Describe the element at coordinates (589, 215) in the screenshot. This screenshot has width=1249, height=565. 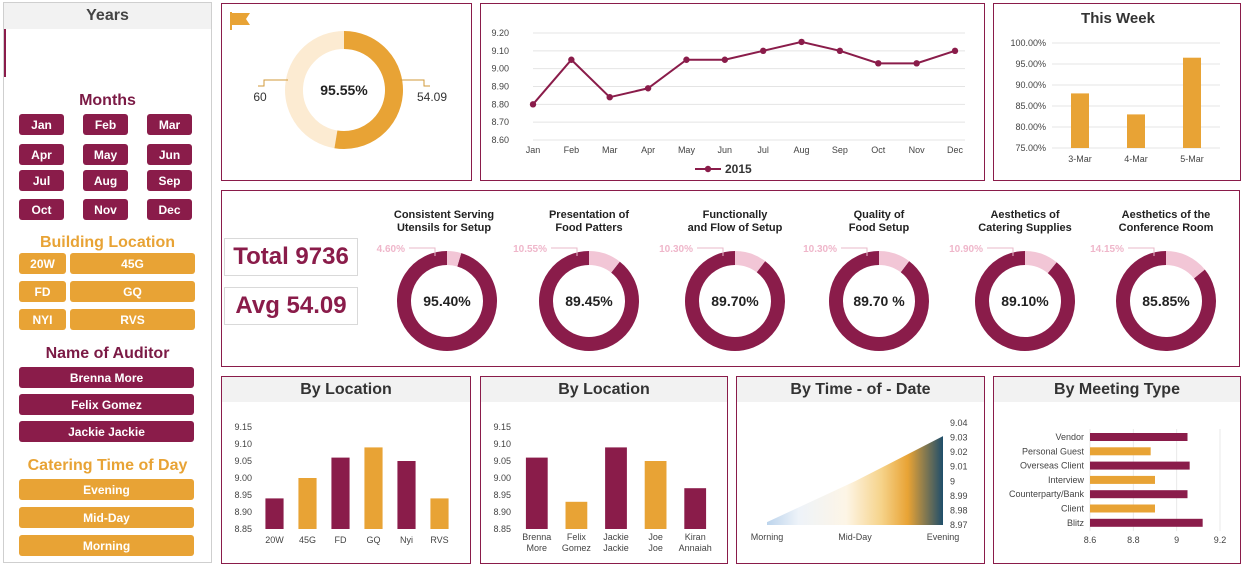
I see `category-label-line1: Presentation of` at that location.